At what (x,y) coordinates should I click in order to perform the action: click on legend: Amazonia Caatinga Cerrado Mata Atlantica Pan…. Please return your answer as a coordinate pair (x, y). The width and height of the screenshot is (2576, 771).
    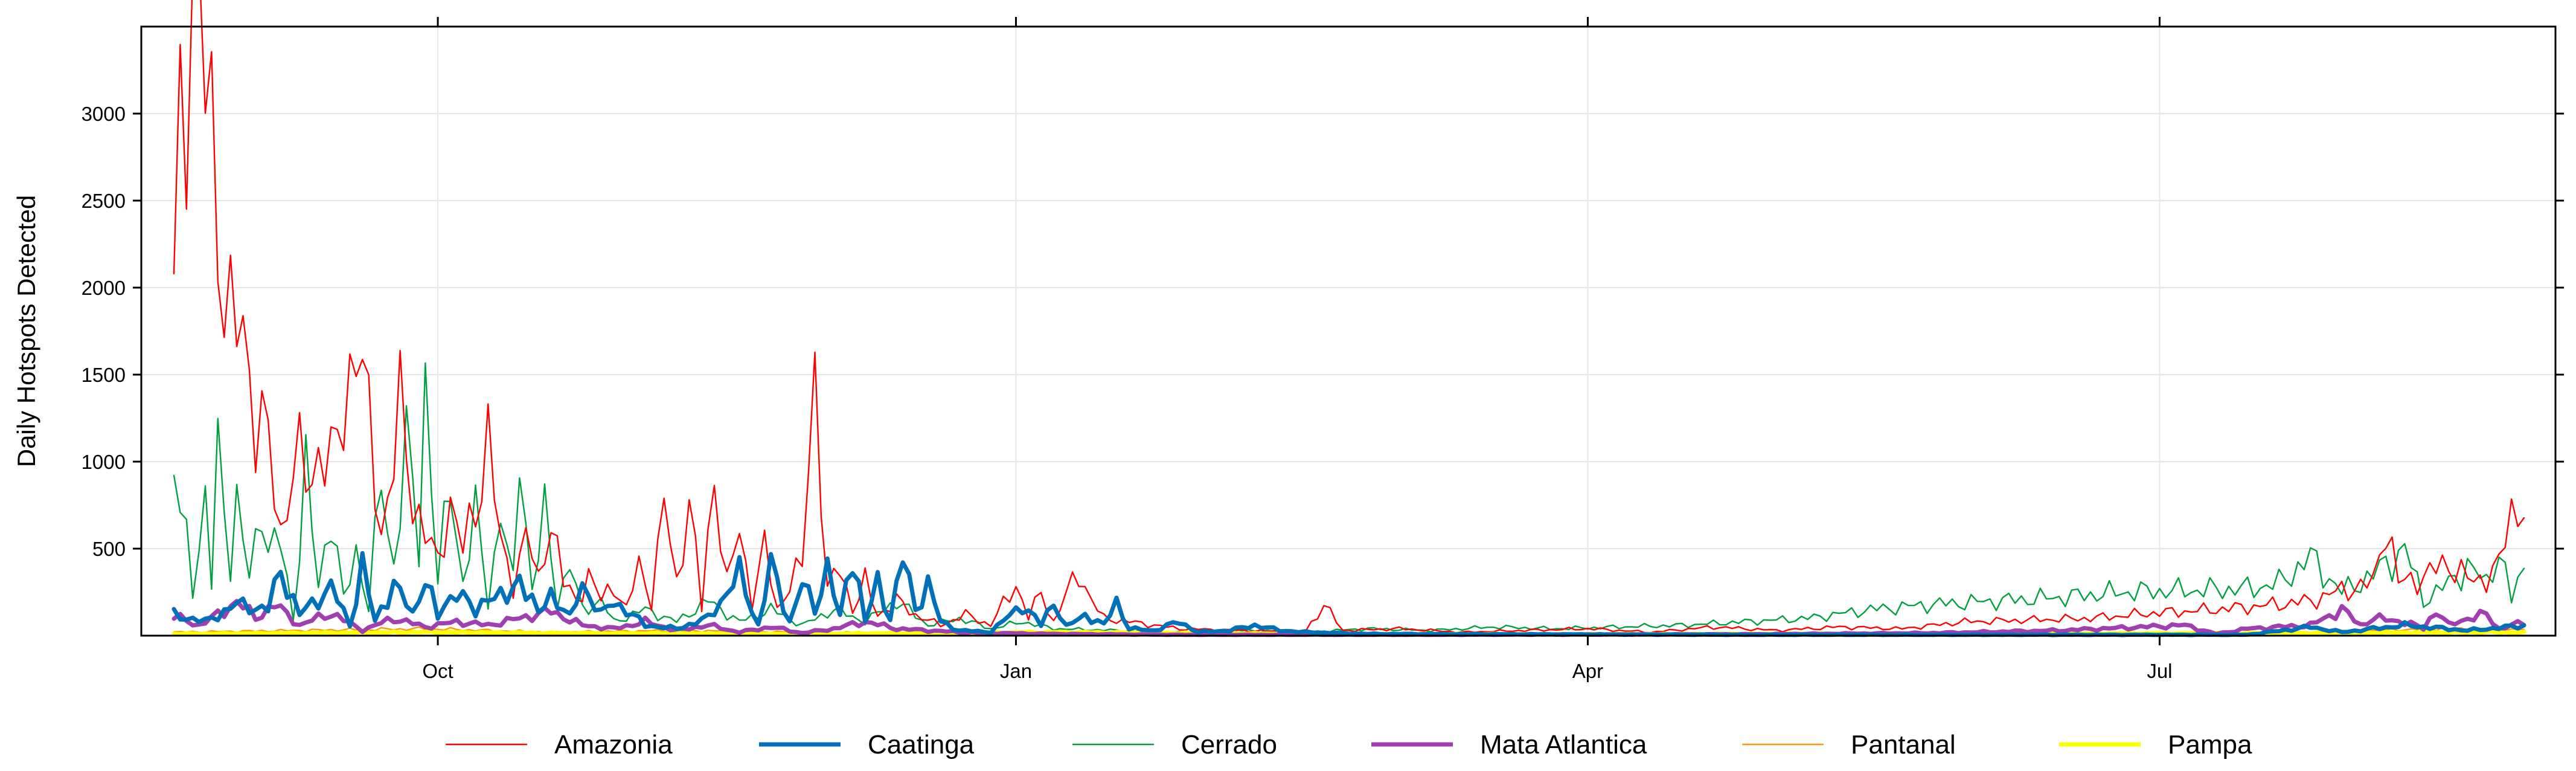
    Looking at the image, I should click on (1349, 745).